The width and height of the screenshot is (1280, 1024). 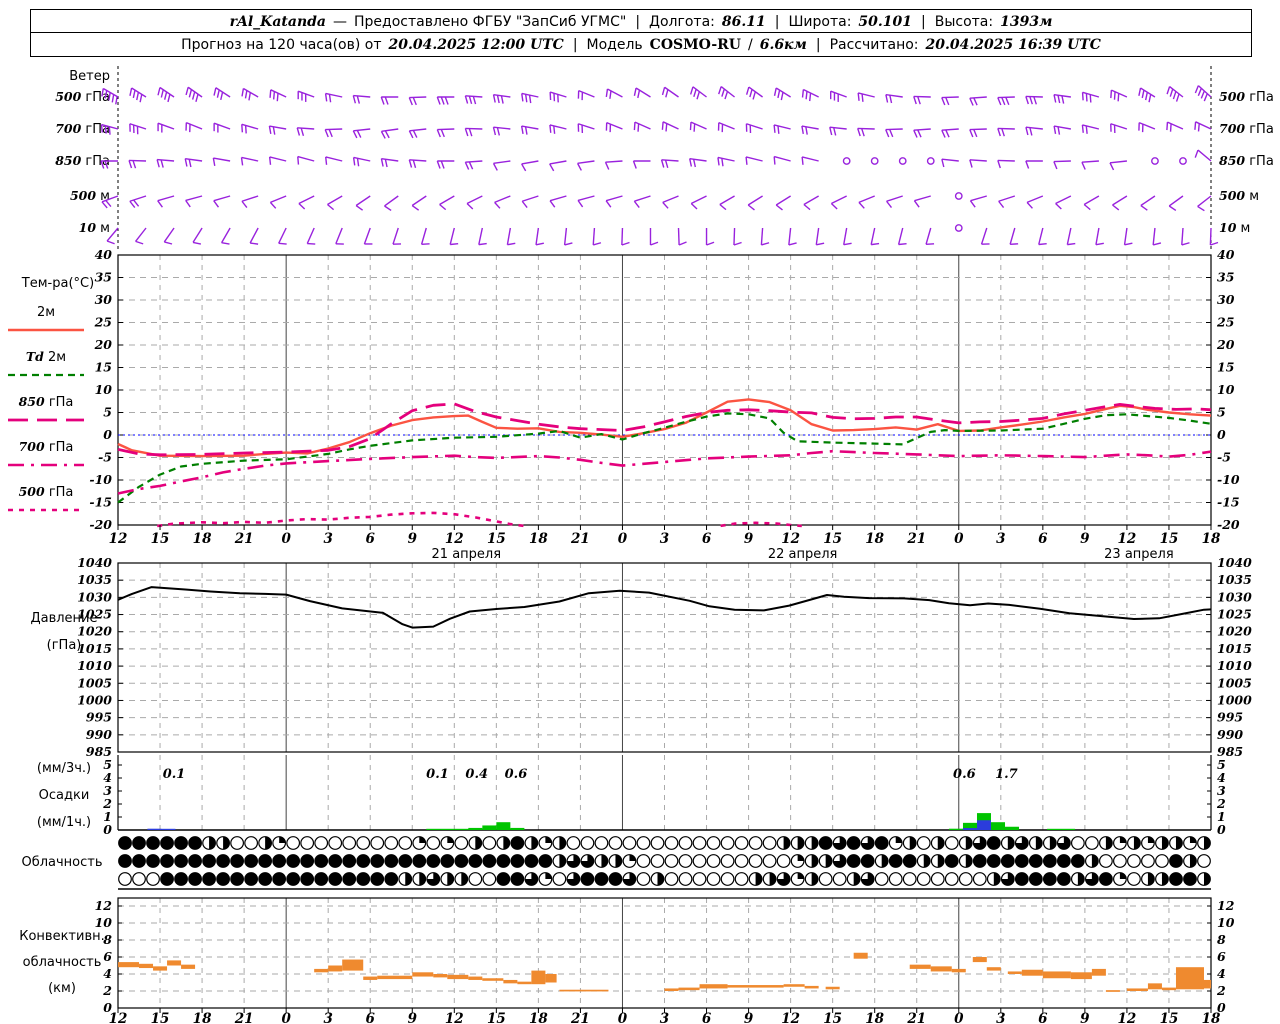 I want to click on calculated-time: 20.04.2025 16:39 UTC, so click(x=1013, y=44).